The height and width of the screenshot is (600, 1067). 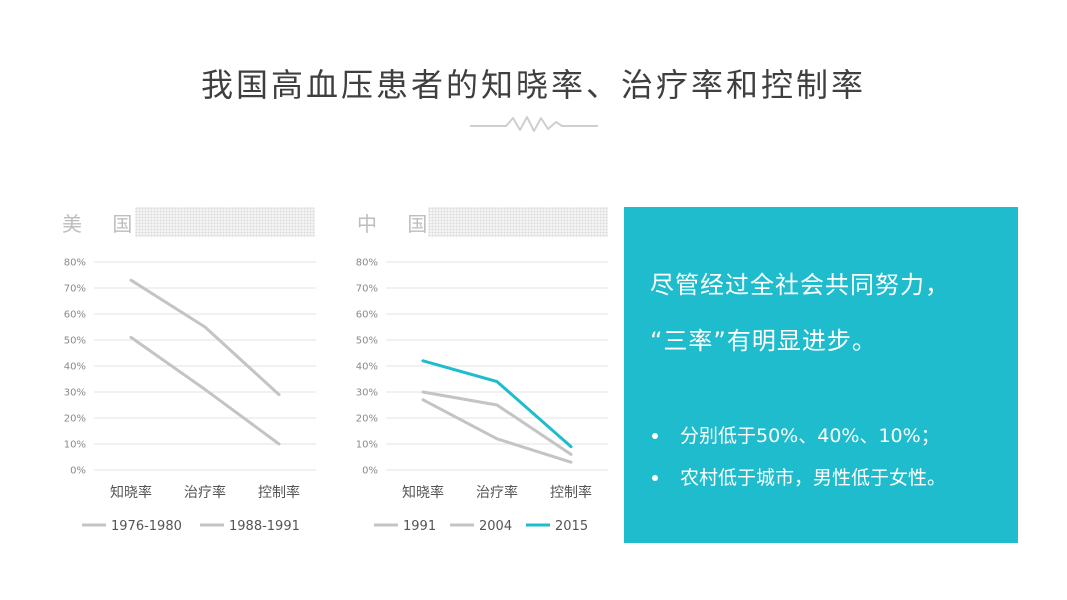 I want to click on legend-label: 2015, so click(x=571, y=526).